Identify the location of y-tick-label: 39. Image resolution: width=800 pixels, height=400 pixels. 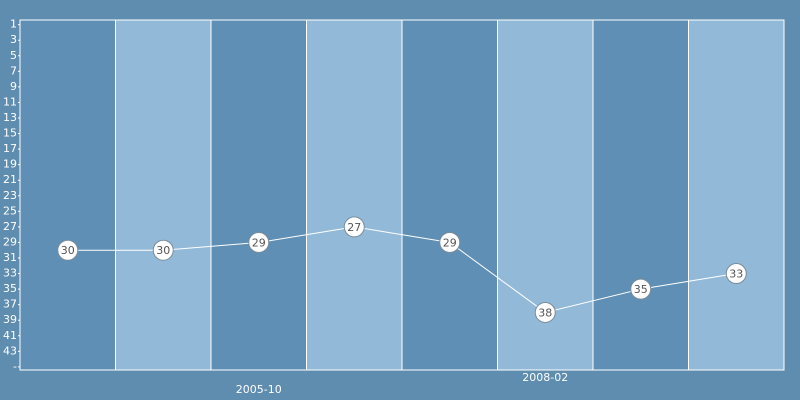
(10, 319).